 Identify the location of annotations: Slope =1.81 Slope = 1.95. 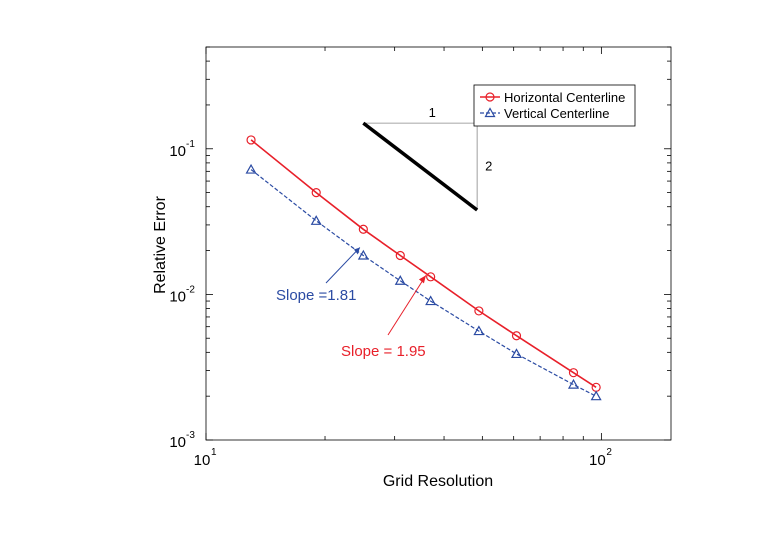
(351, 303).